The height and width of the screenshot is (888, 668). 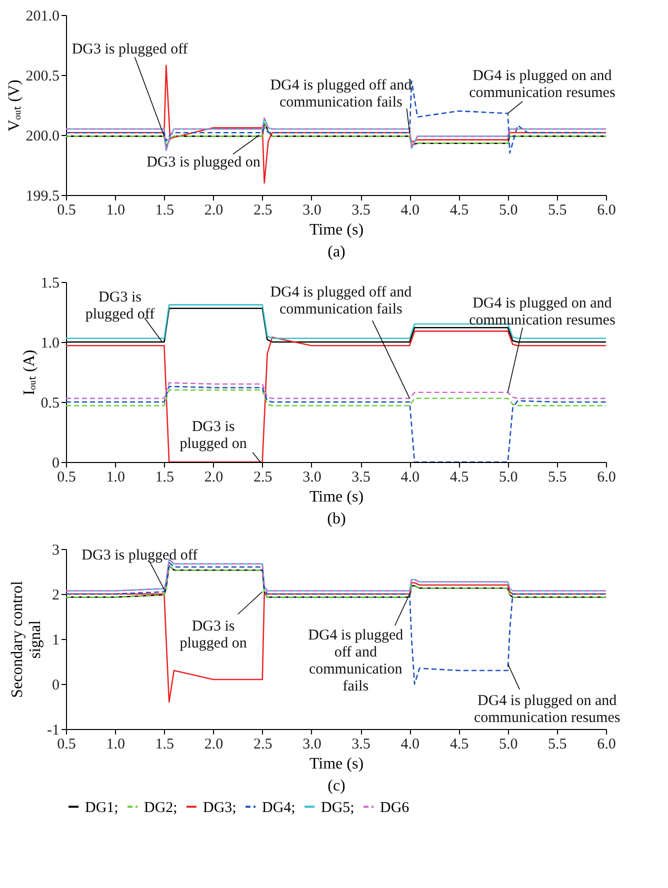 I want to click on y-axis-title: Vₒᵤₜ (V), so click(x=14, y=106).